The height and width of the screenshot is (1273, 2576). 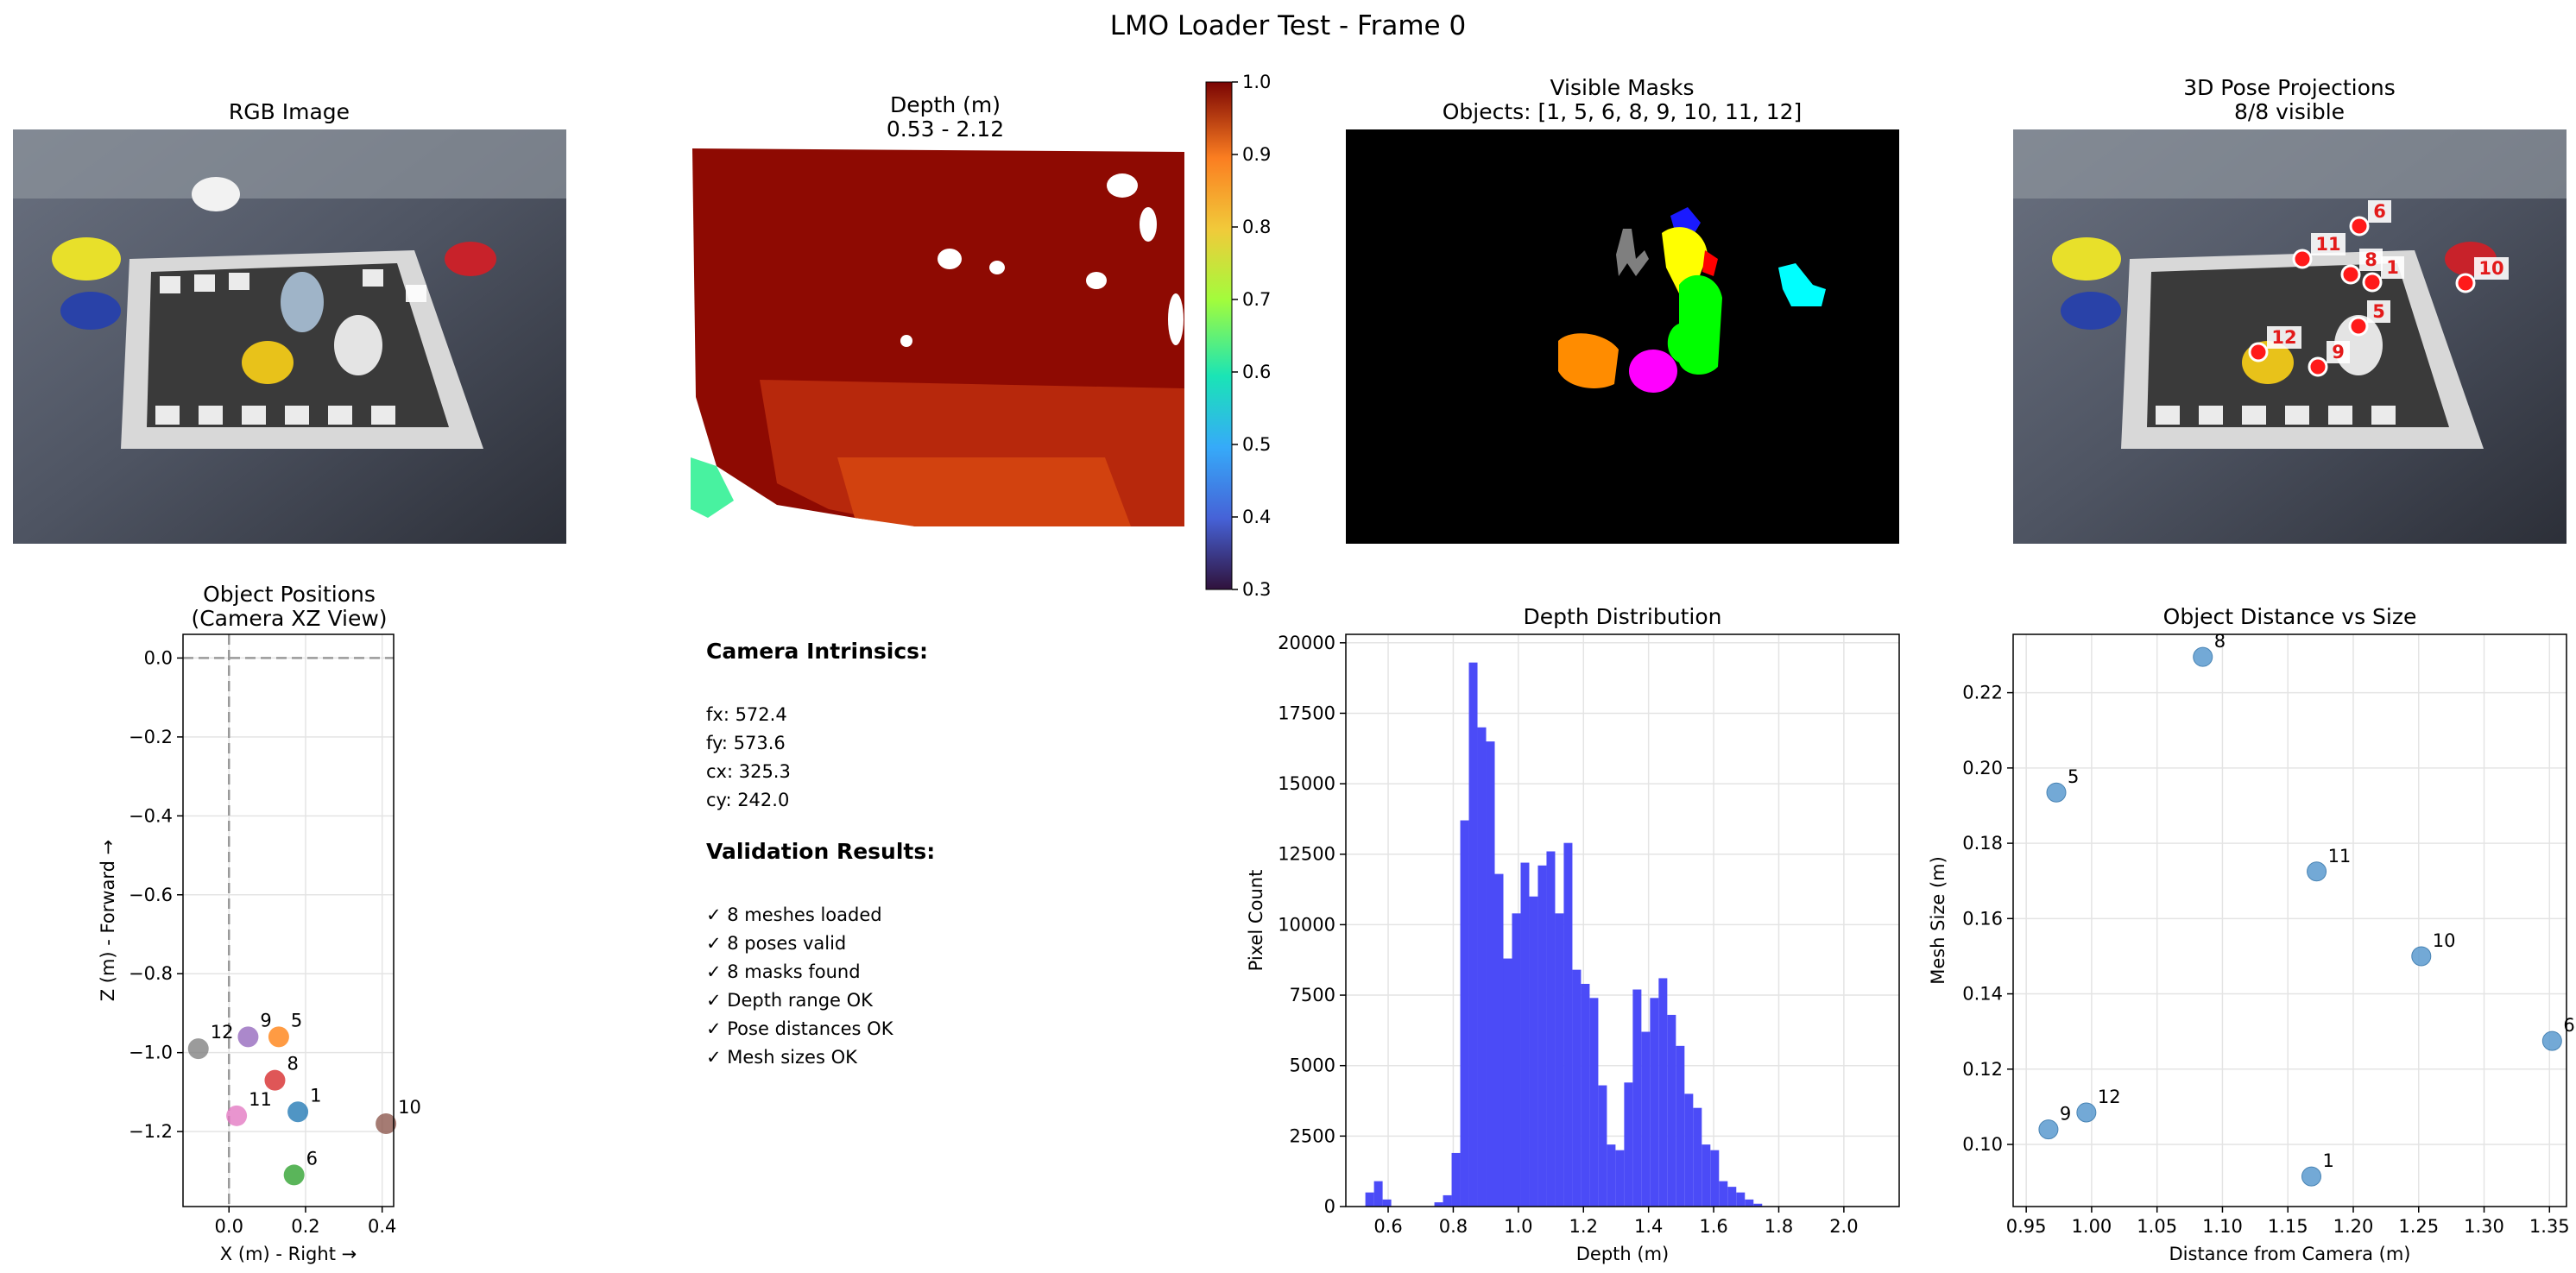 What do you see at coordinates (260, 1099) in the screenshot?
I see `position-point-label: 11` at bounding box center [260, 1099].